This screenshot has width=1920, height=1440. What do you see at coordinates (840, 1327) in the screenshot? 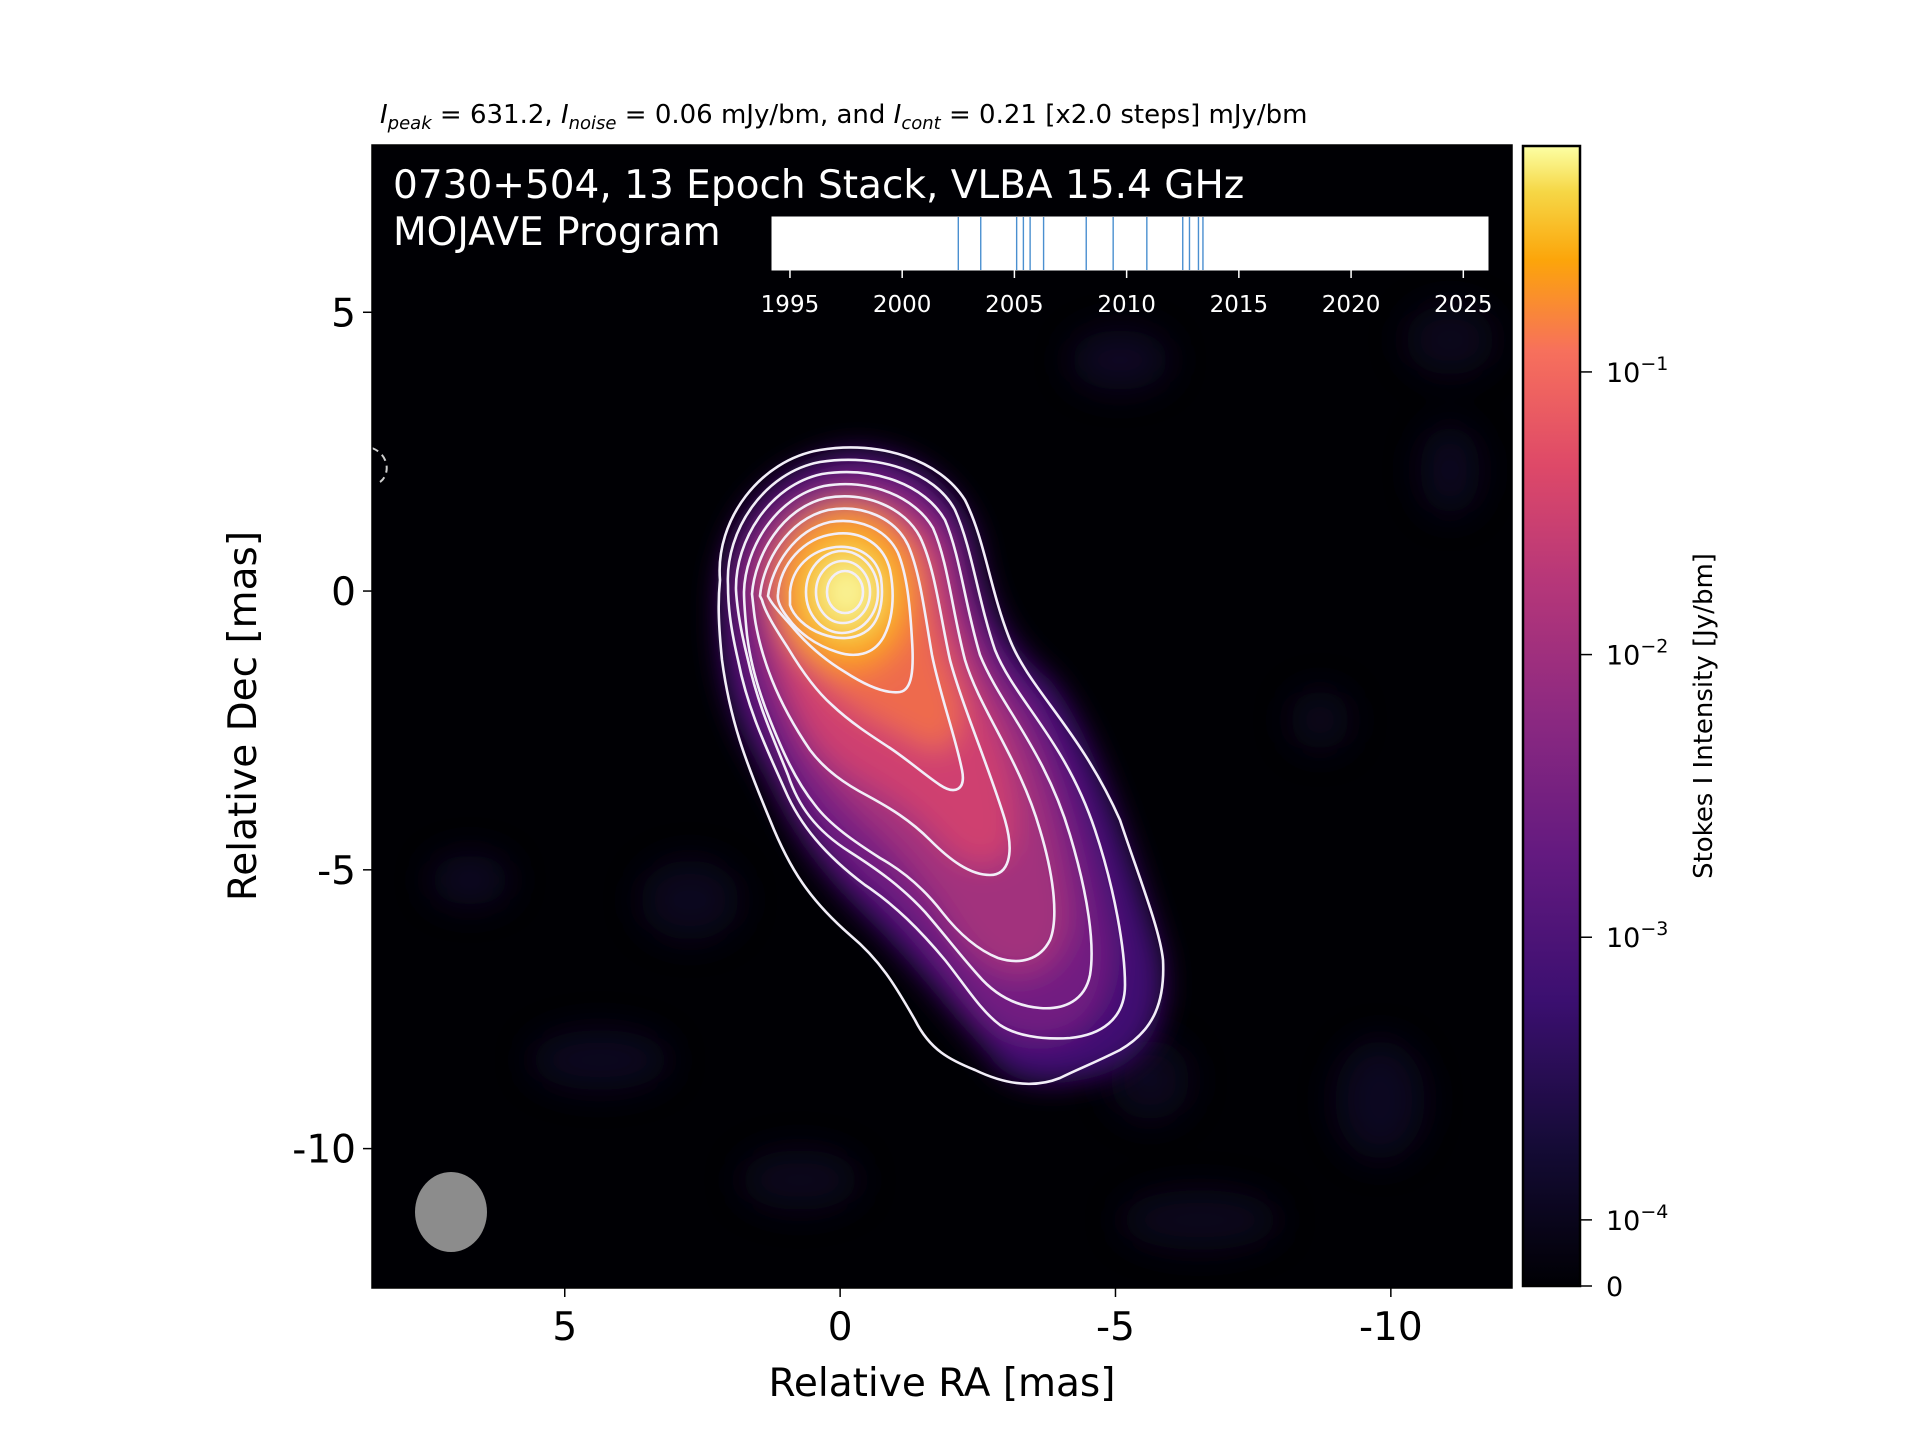
I see `x-tick-label: 0` at bounding box center [840, 1327].